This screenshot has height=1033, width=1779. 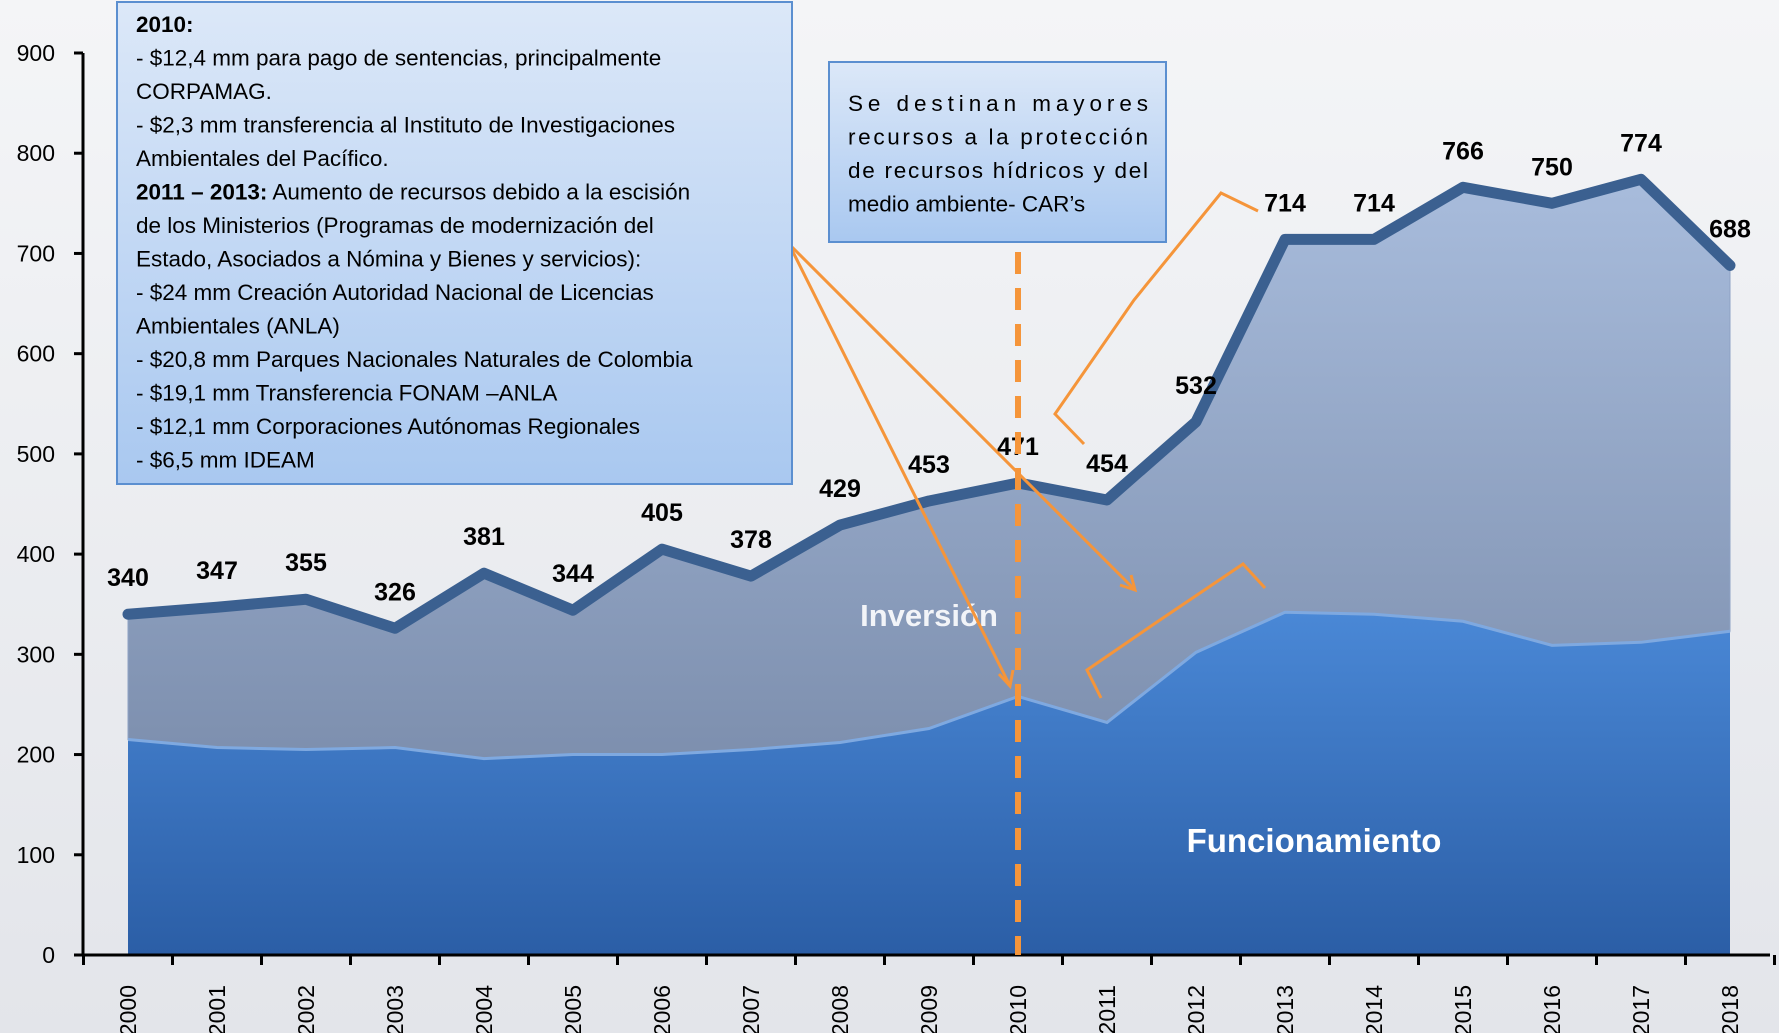 What do you see at coordinates (128, 1009) in the screenshot?
I see `x-tick-label: 2000` at bounding box center [128, 1009].